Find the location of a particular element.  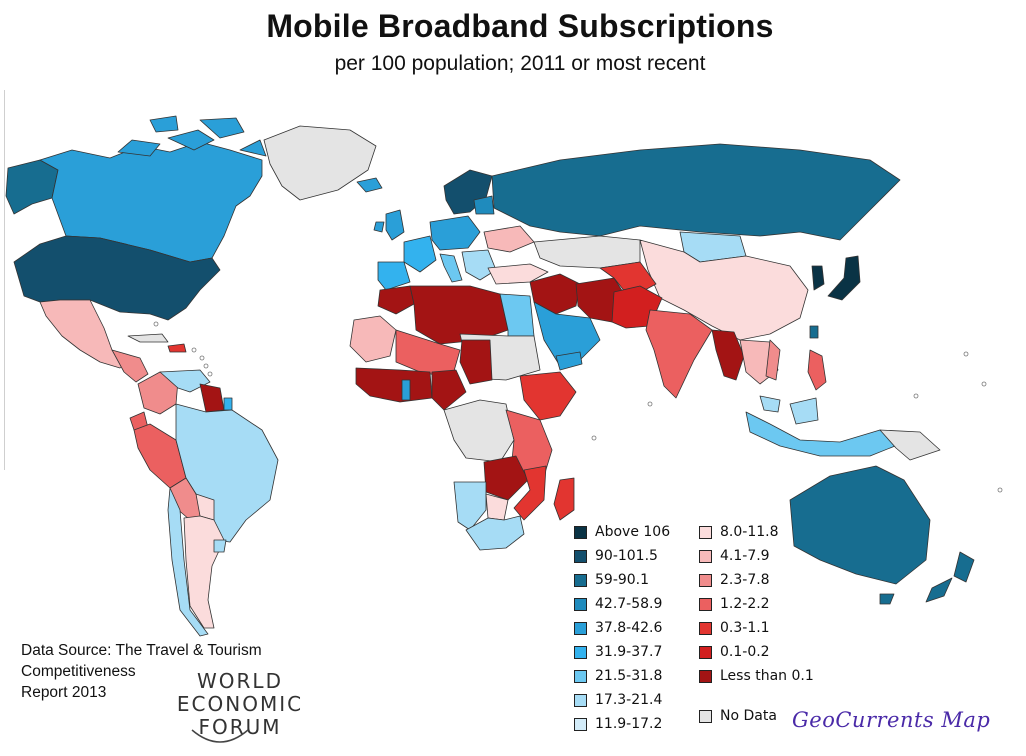

wef-logo: WORLD ECONOMIC FORUM is located at coordinates (240, 704).